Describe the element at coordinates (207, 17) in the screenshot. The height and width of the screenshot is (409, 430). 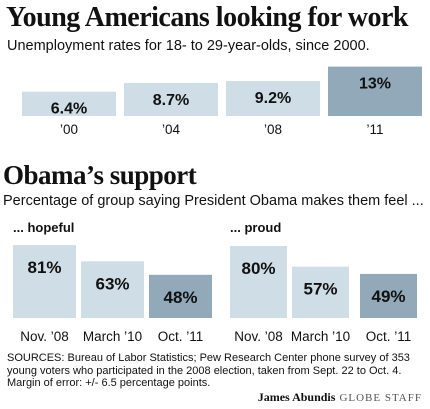
I see `unemployment-chart-title: Young Americans looking for work` at that location.